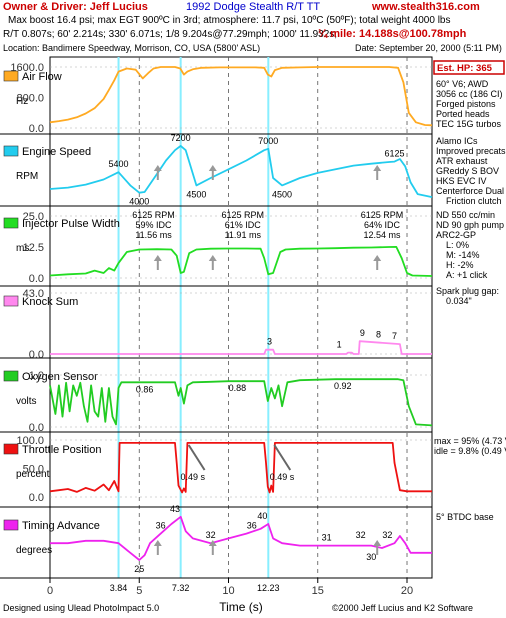 Image resolution: width=506 pixels, height=618 pixels. Describe the element at coordinates (268, 141) in the screenshot. I see `data-label: 7000` at that location.